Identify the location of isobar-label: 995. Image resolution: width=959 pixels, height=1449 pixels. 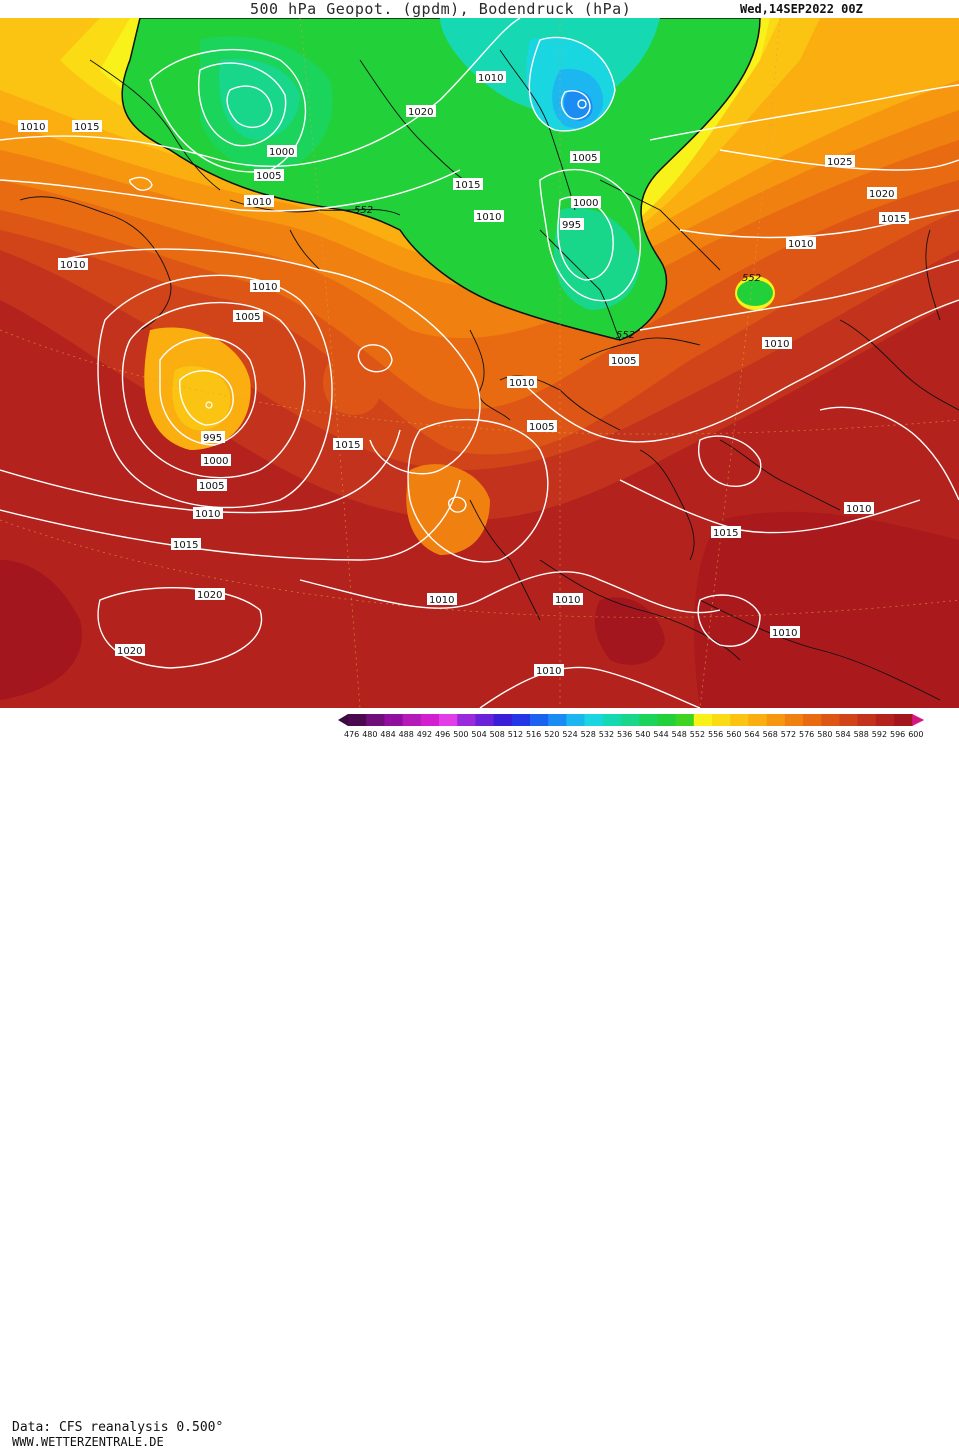
(572, 224).